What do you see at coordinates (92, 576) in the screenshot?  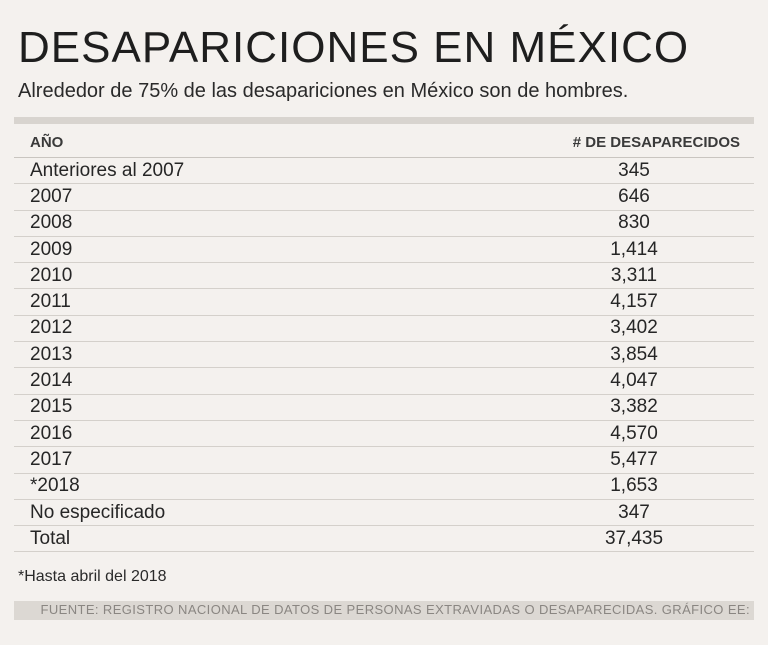 I see `footnote: *Hasta abril del 2018` at bounding box center [92, 576].